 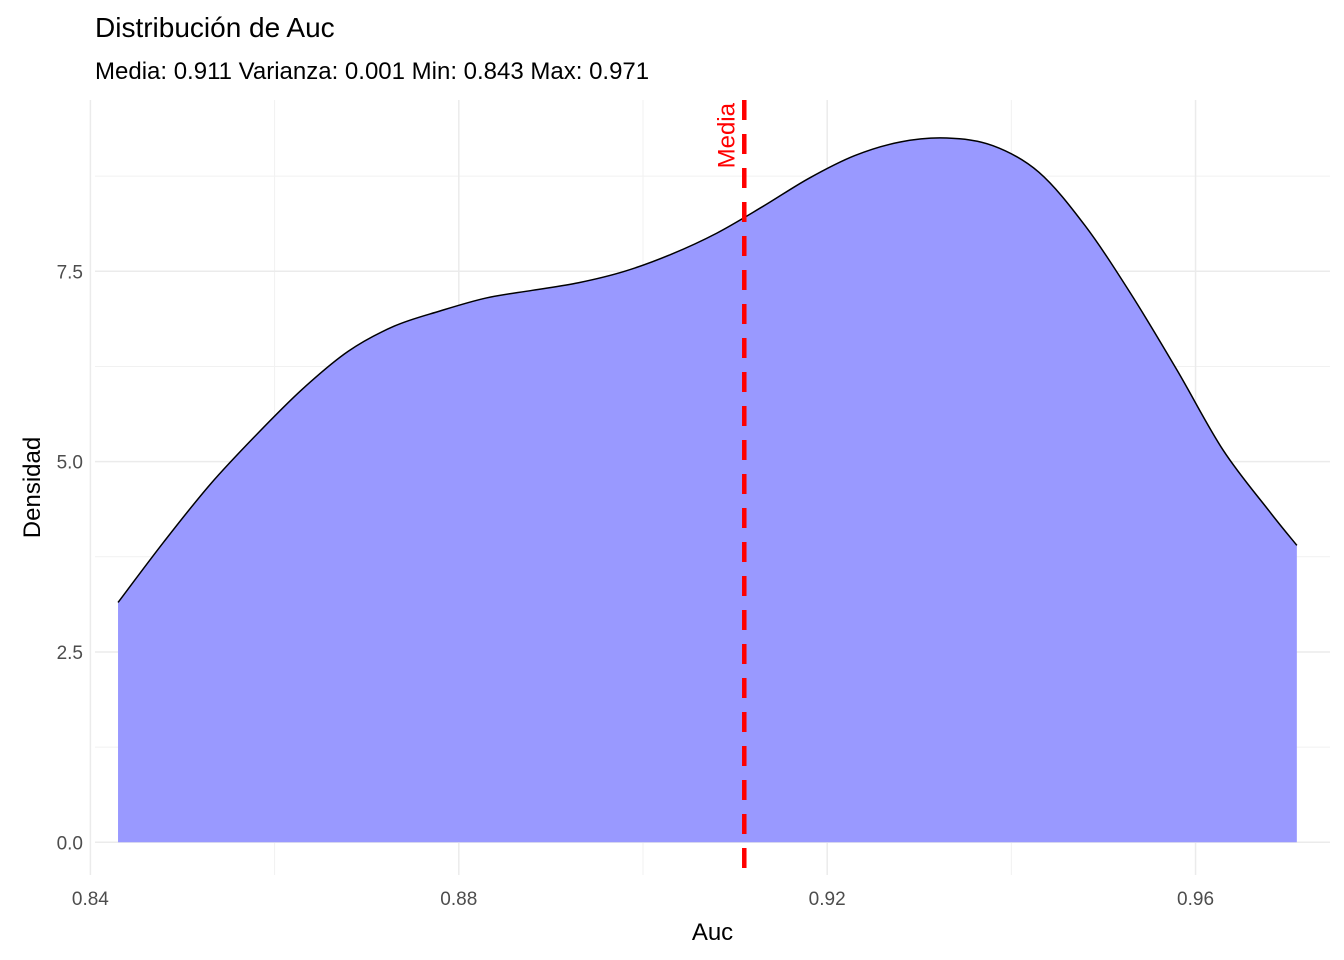 What do you see at coordinates (70, 272) in the screenshot?
I see `y-tick-label: 7.5` at bounding box center [70, 272].